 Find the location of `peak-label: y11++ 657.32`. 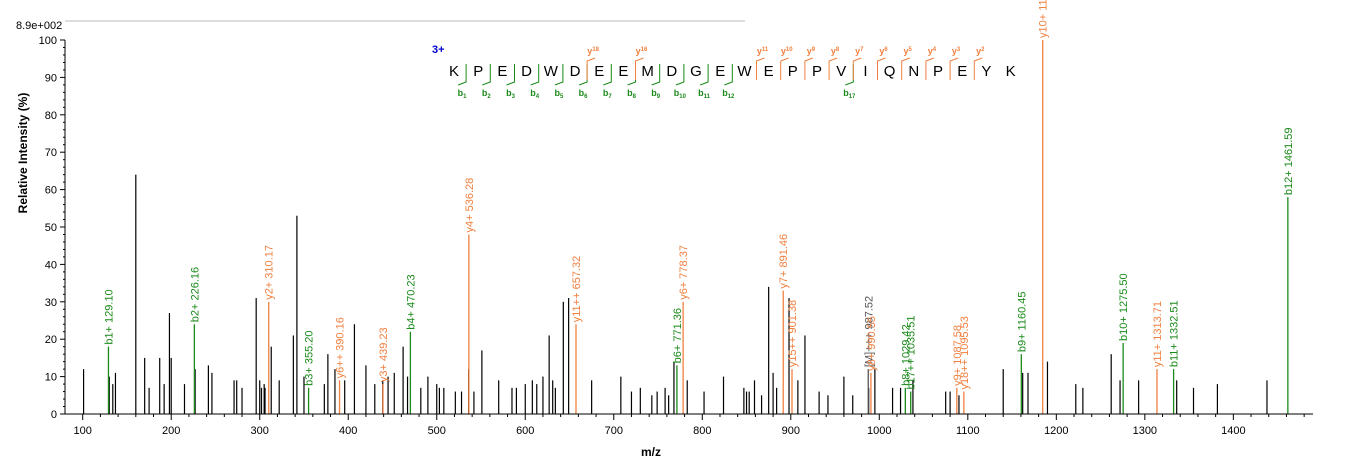

peak-label: y11++ 657.32 is located at coordinates (577, 289).